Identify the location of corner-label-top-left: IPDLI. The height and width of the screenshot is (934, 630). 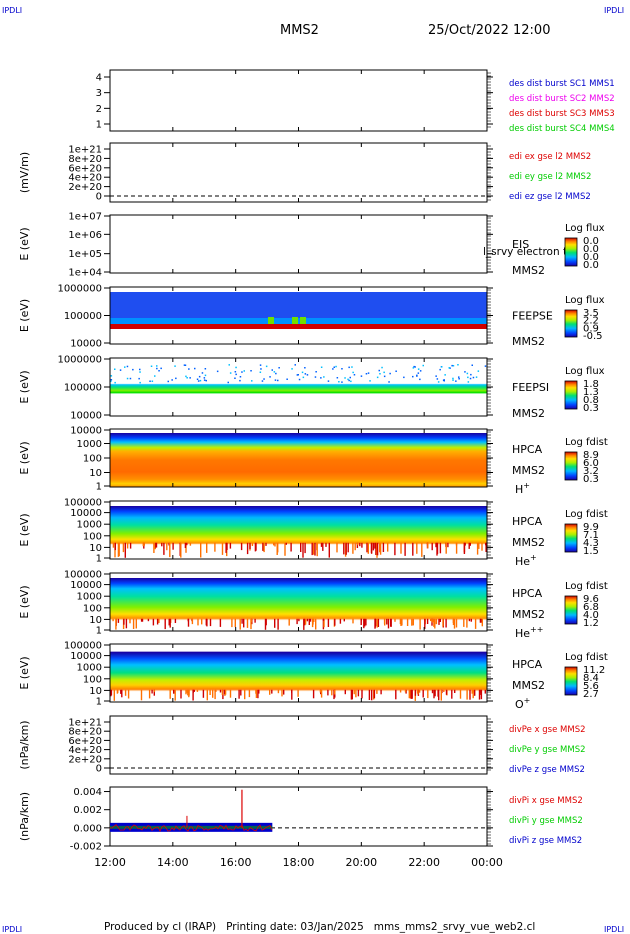
(12, 10).